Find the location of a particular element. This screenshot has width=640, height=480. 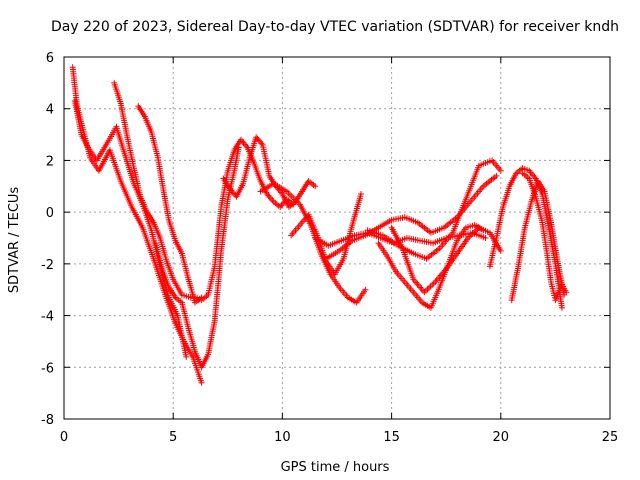

y-tick-label: 2 is located at coordinates (50, 161).